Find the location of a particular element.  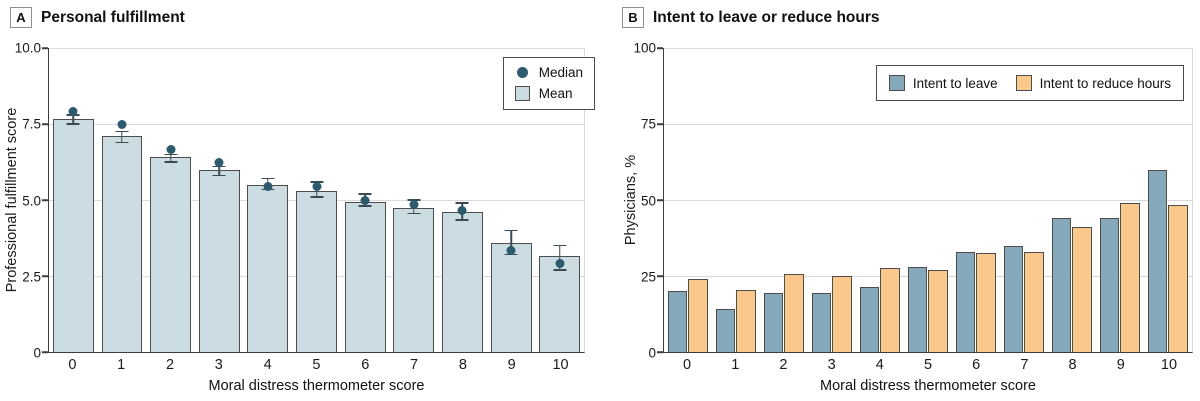

intent-to-leave-swatch is located at coordinates (896, 83).